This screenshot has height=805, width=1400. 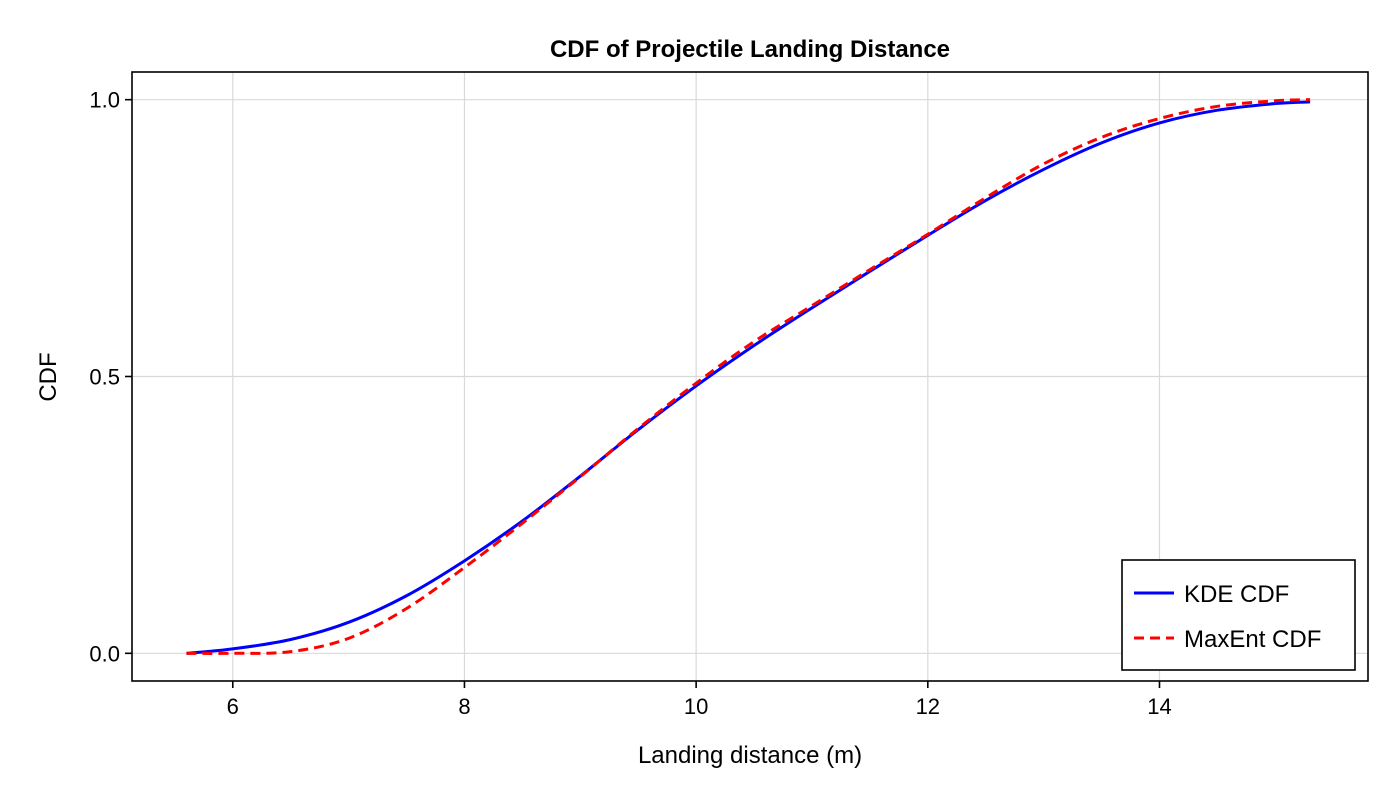 What do you see at coordinates (104, 377) in the screenshot?
I see `y-tick-label: 0.5` at bounding box center [104, 377].